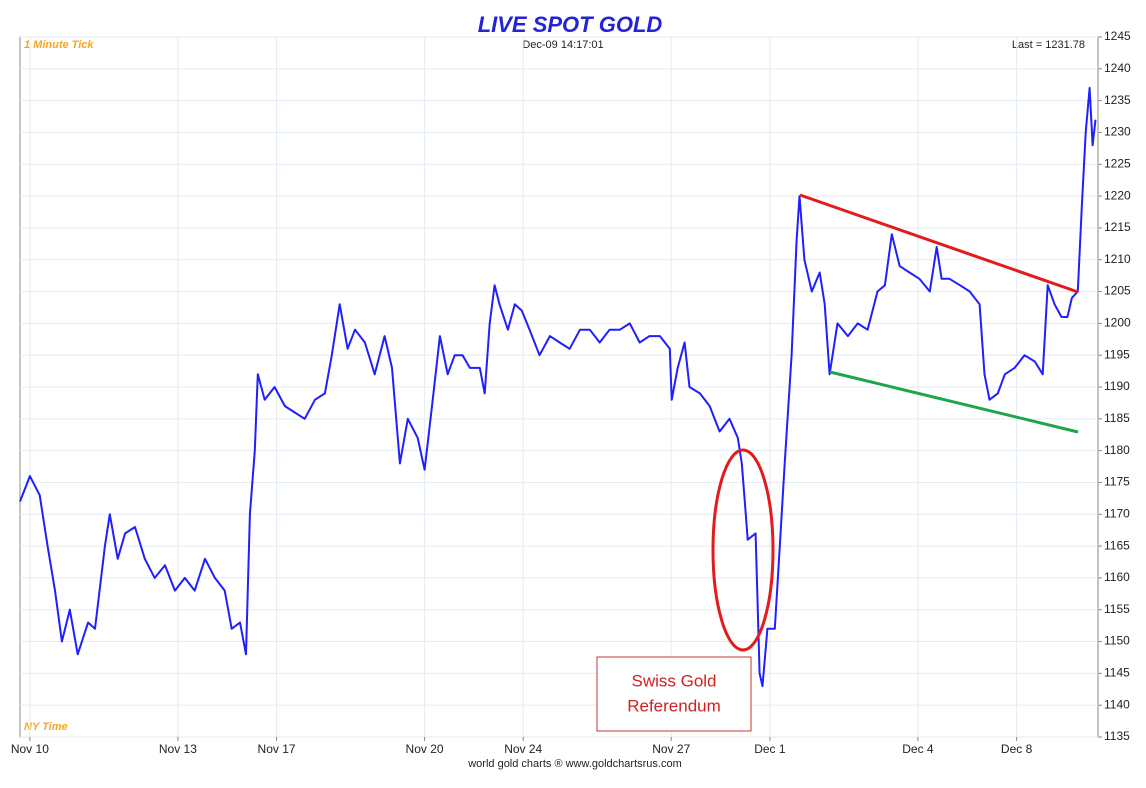 This screenshot has width=1146, height=788. I want to click on y-tick-label: 1195, so click(1117, 354).